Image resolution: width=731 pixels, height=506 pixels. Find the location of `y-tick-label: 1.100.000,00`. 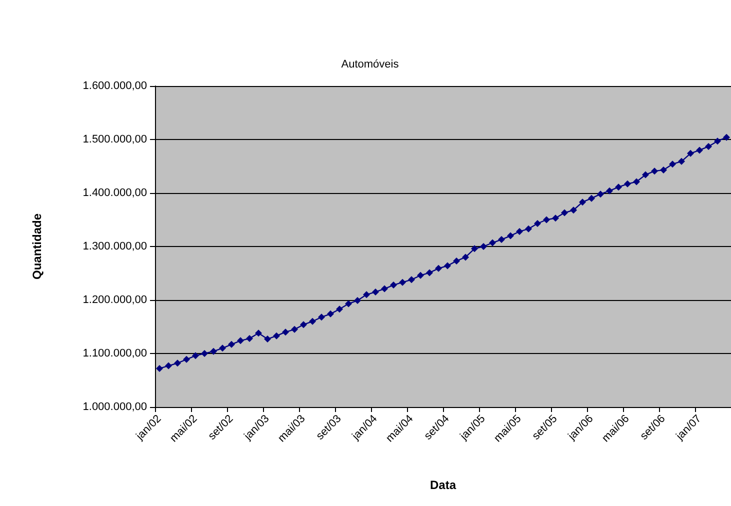

y-tick-label: 1.100.000,00 is located at coordinates (114, 354).